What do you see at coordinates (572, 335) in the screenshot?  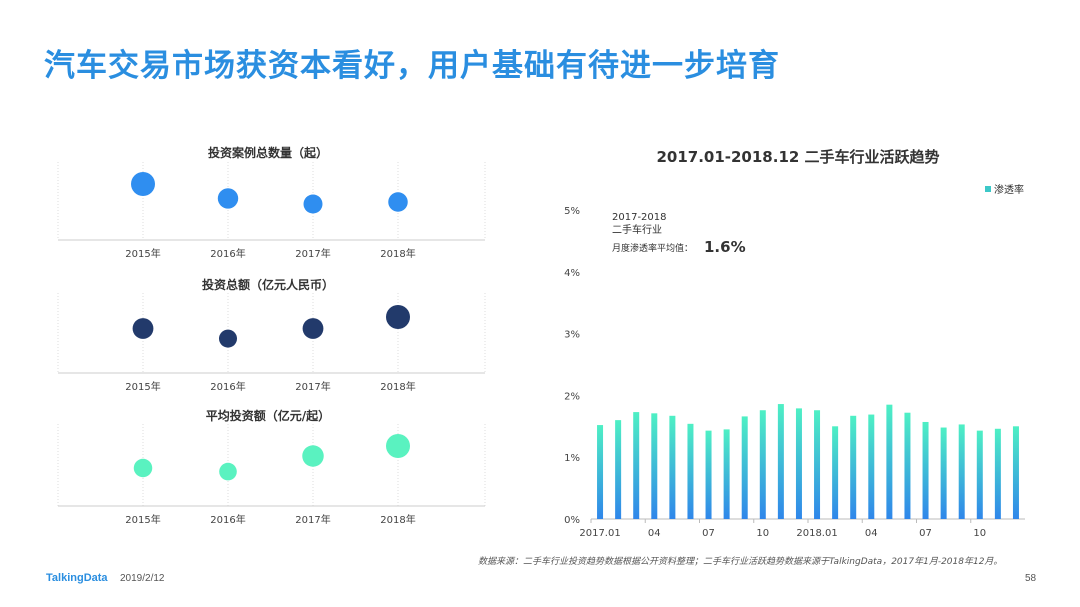 I see `y-tick-label: 3%` at bounding box center [572, 335].